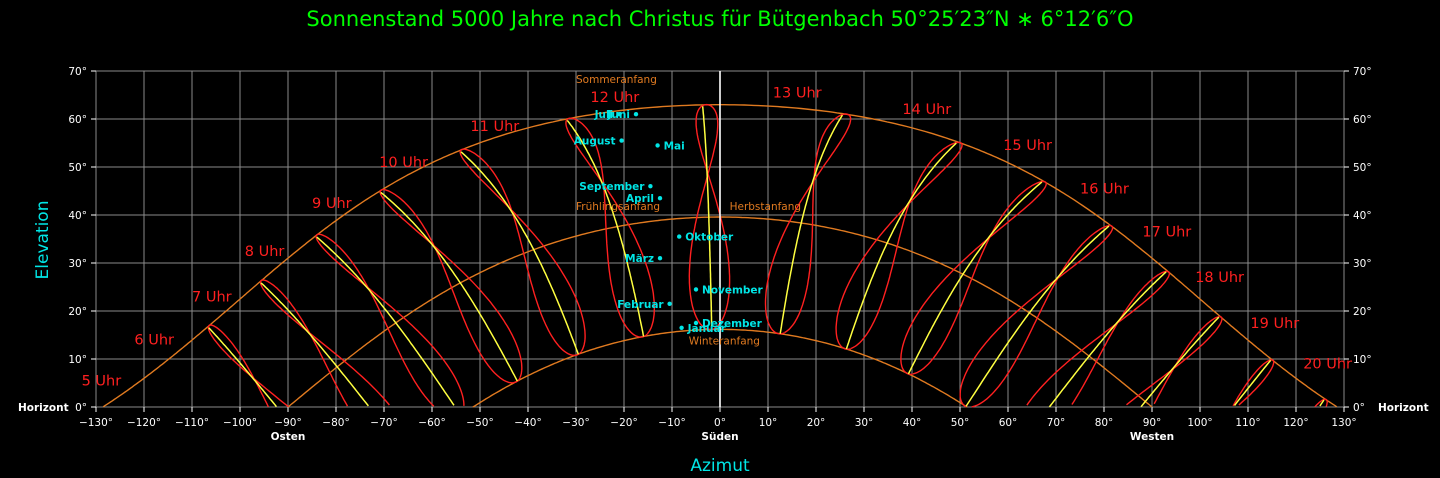 Image resolution: width=1440 pixels, height=478 pixels. What do you see at coordinates (403, 163) in the screenshot?
I see `hour-label: 10 Uhr` at bounding box center [403, 163].